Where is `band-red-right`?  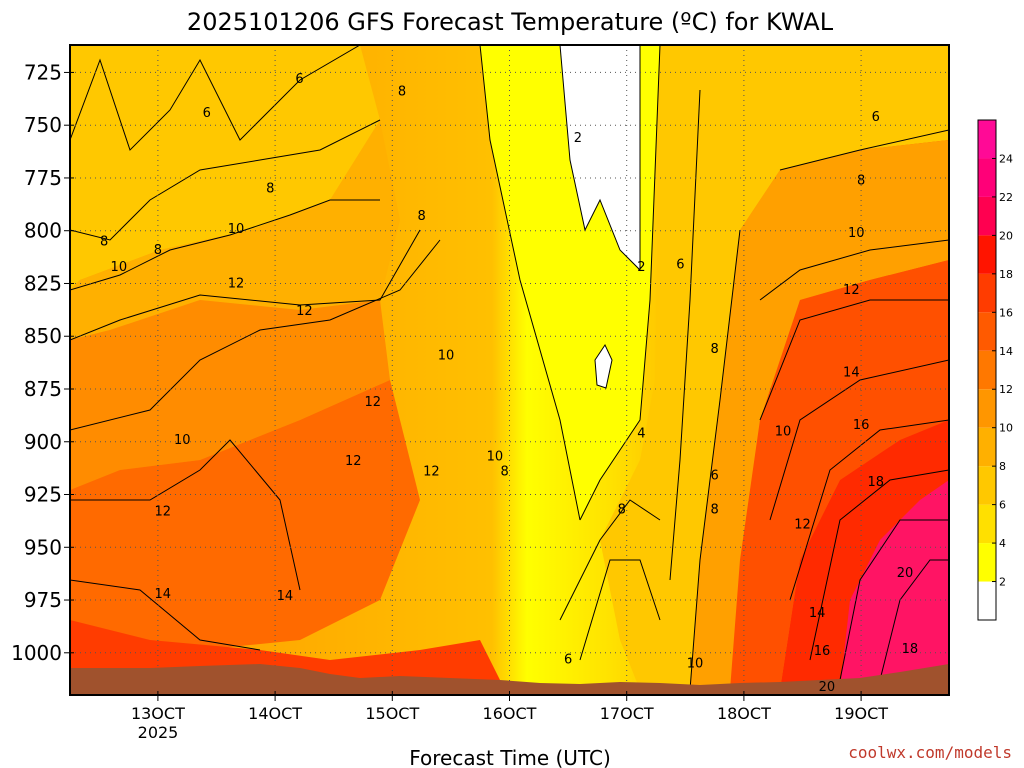 band-red-right is located at coordinates (839, 475).